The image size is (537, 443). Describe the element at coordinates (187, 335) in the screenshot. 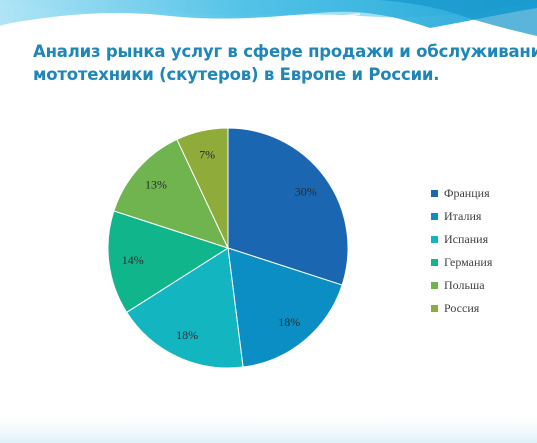

I see `data-label-3: 18%` at that location.